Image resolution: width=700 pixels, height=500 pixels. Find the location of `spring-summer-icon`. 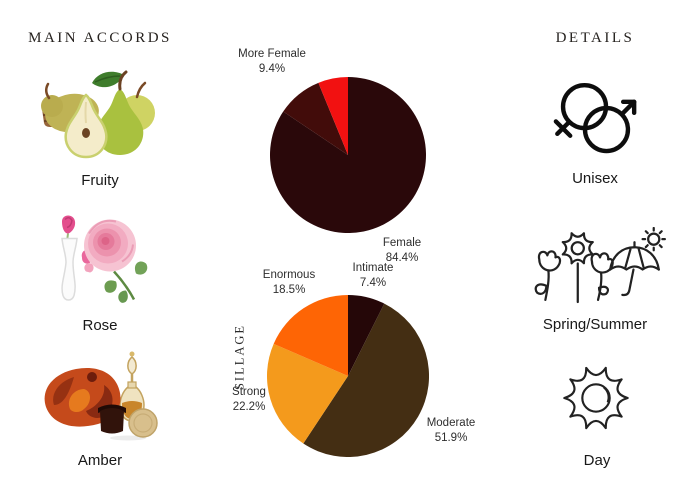

spring-summer-icon is located at coordinates (596, 266).